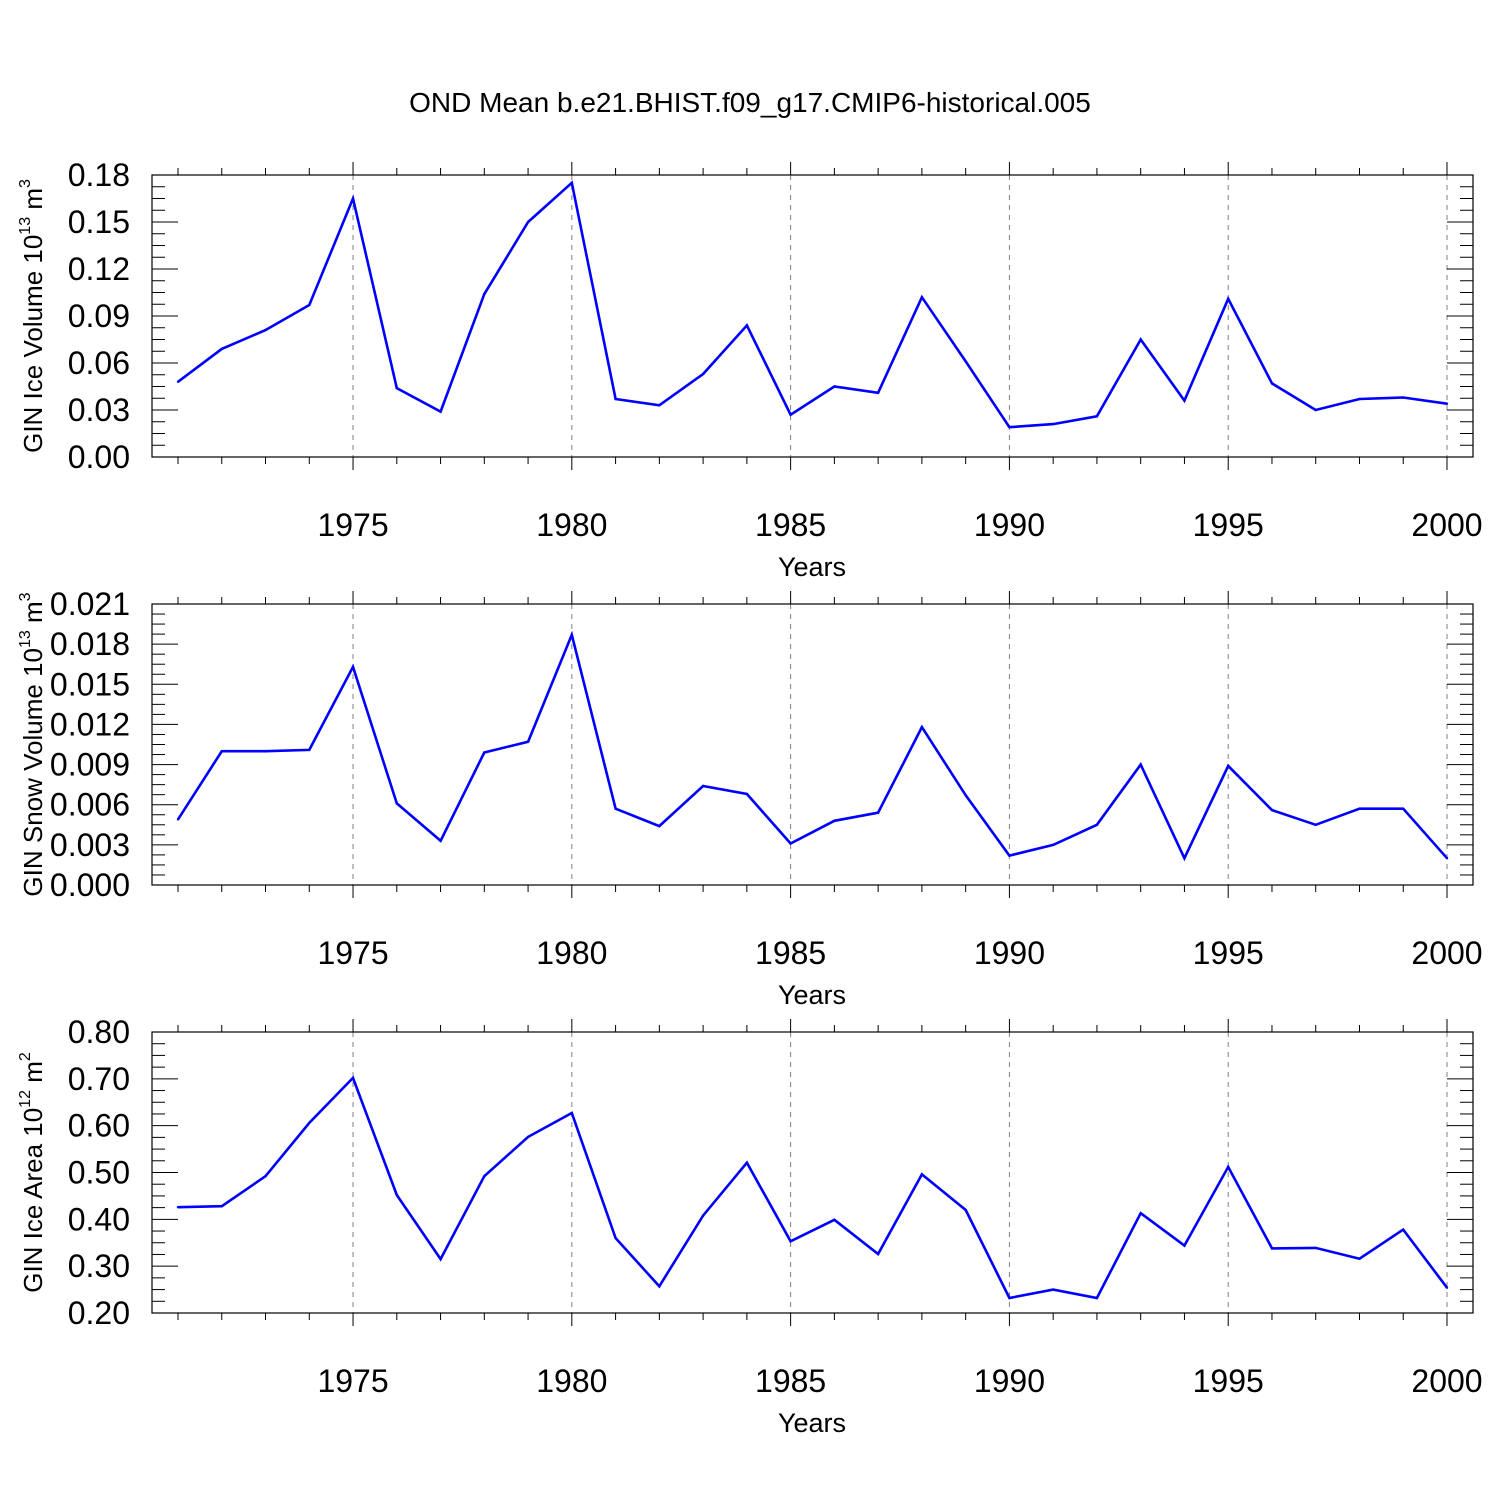 This screenshot has width=1500, height=1500. What do you see at coordinates (32, 744) in the screenshot?
I see `y-axis-label: GIN Snow Volume 1013 m3` at bounding box center [32, 744].